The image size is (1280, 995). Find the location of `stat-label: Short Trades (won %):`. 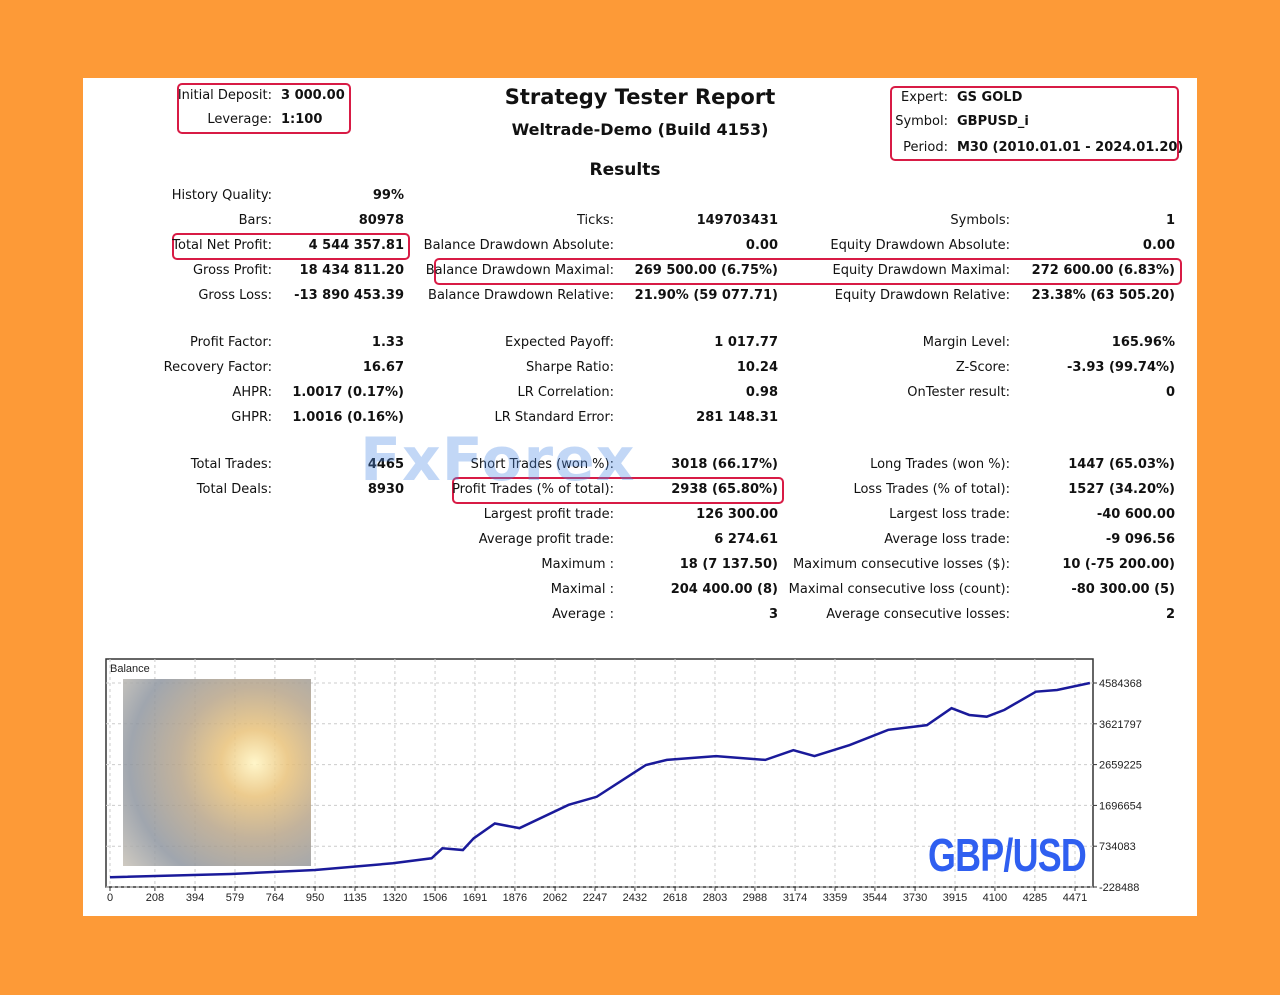

stat-label: Short Trades (won %): is located at coordinates (542, 464).